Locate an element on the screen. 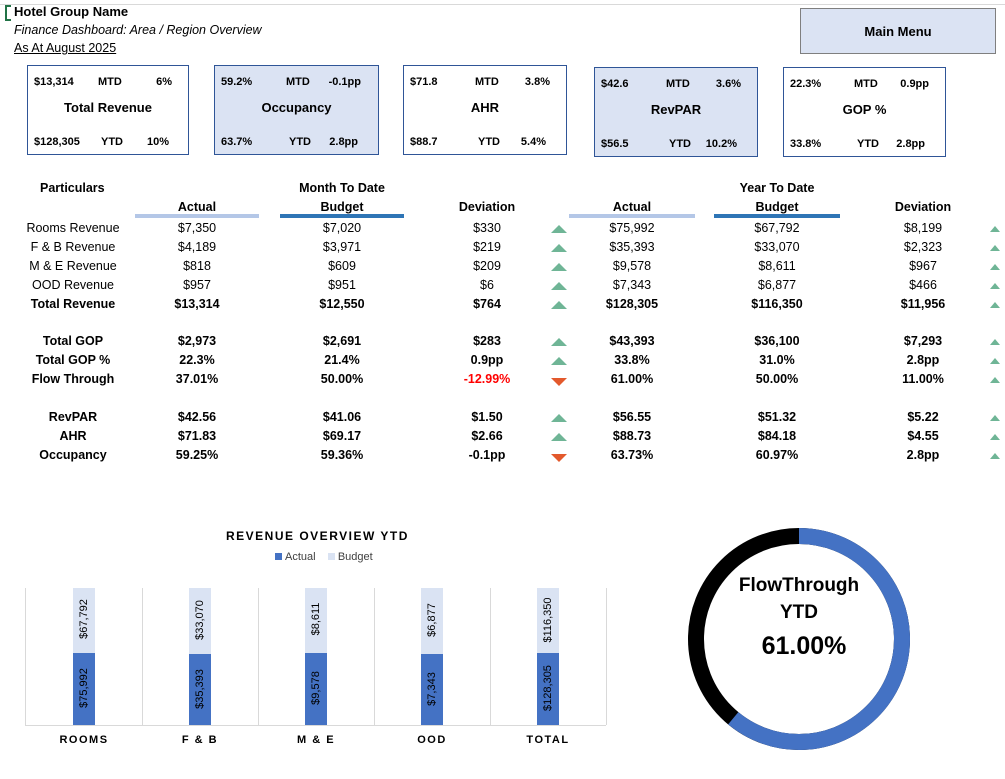 The height and width of the screenshot is (779, 1005). category-label: M & E is located at coordinates (316, 740).